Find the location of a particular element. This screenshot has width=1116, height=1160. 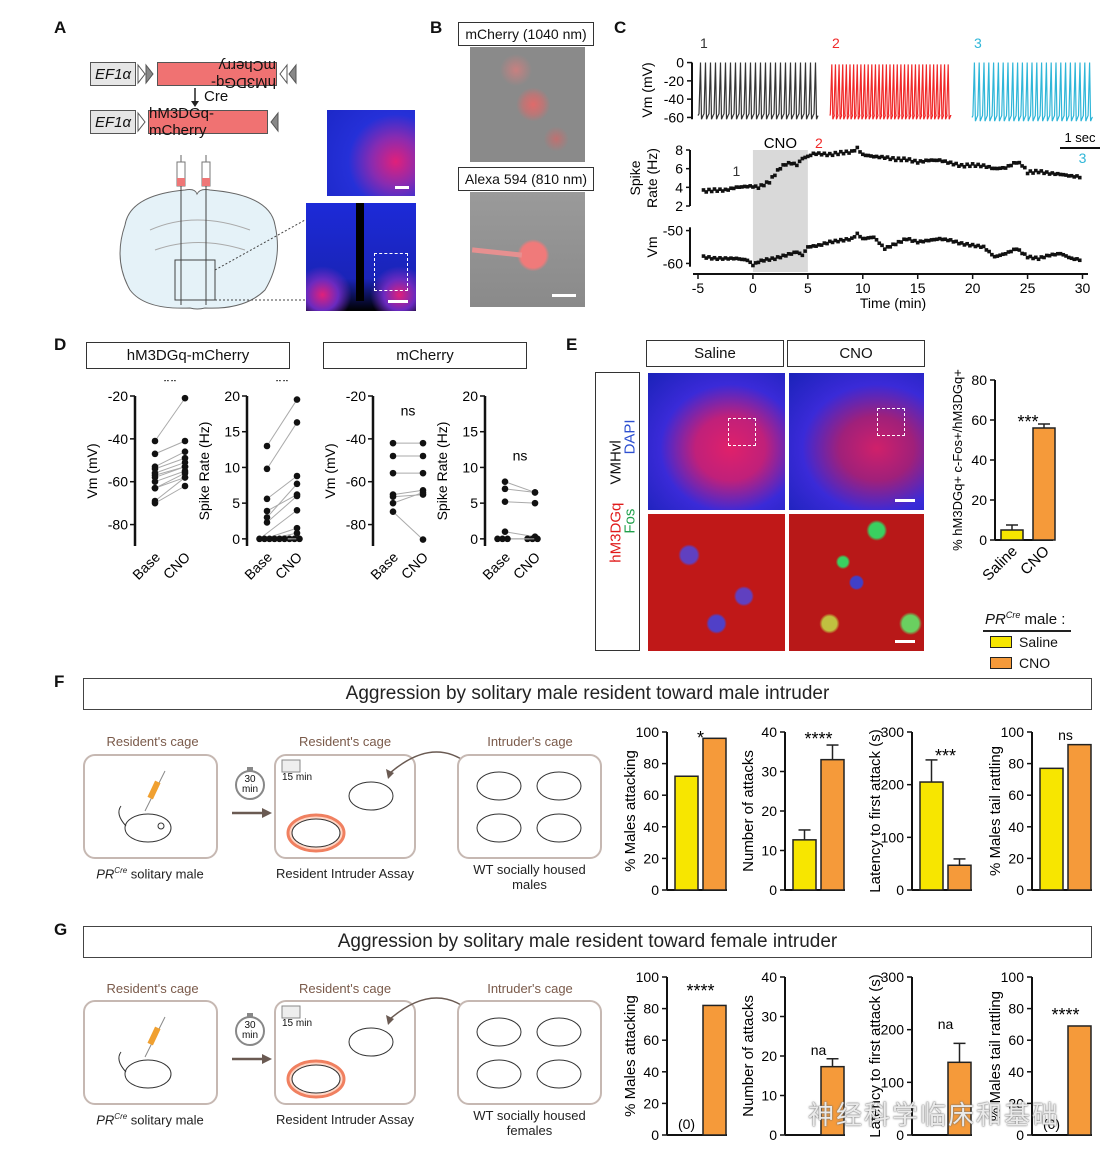

significance-label: **** is located at coordinates (1065, 1015).